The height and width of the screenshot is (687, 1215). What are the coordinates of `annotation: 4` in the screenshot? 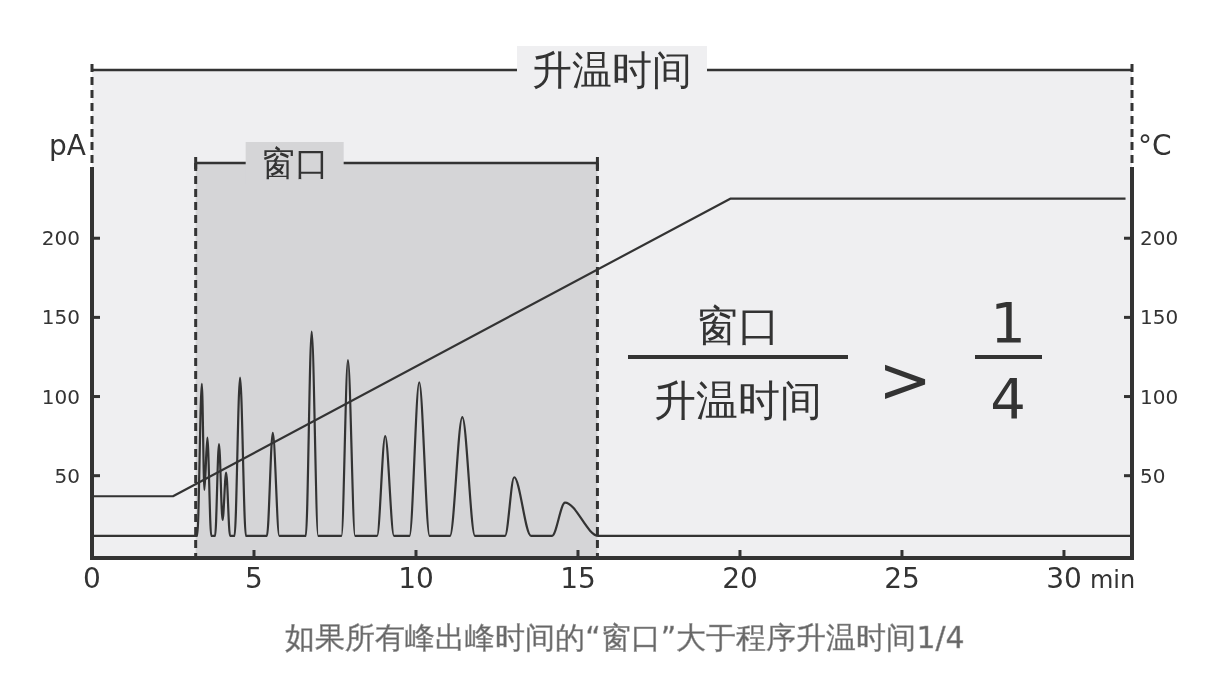 It's located at (1008, 398).